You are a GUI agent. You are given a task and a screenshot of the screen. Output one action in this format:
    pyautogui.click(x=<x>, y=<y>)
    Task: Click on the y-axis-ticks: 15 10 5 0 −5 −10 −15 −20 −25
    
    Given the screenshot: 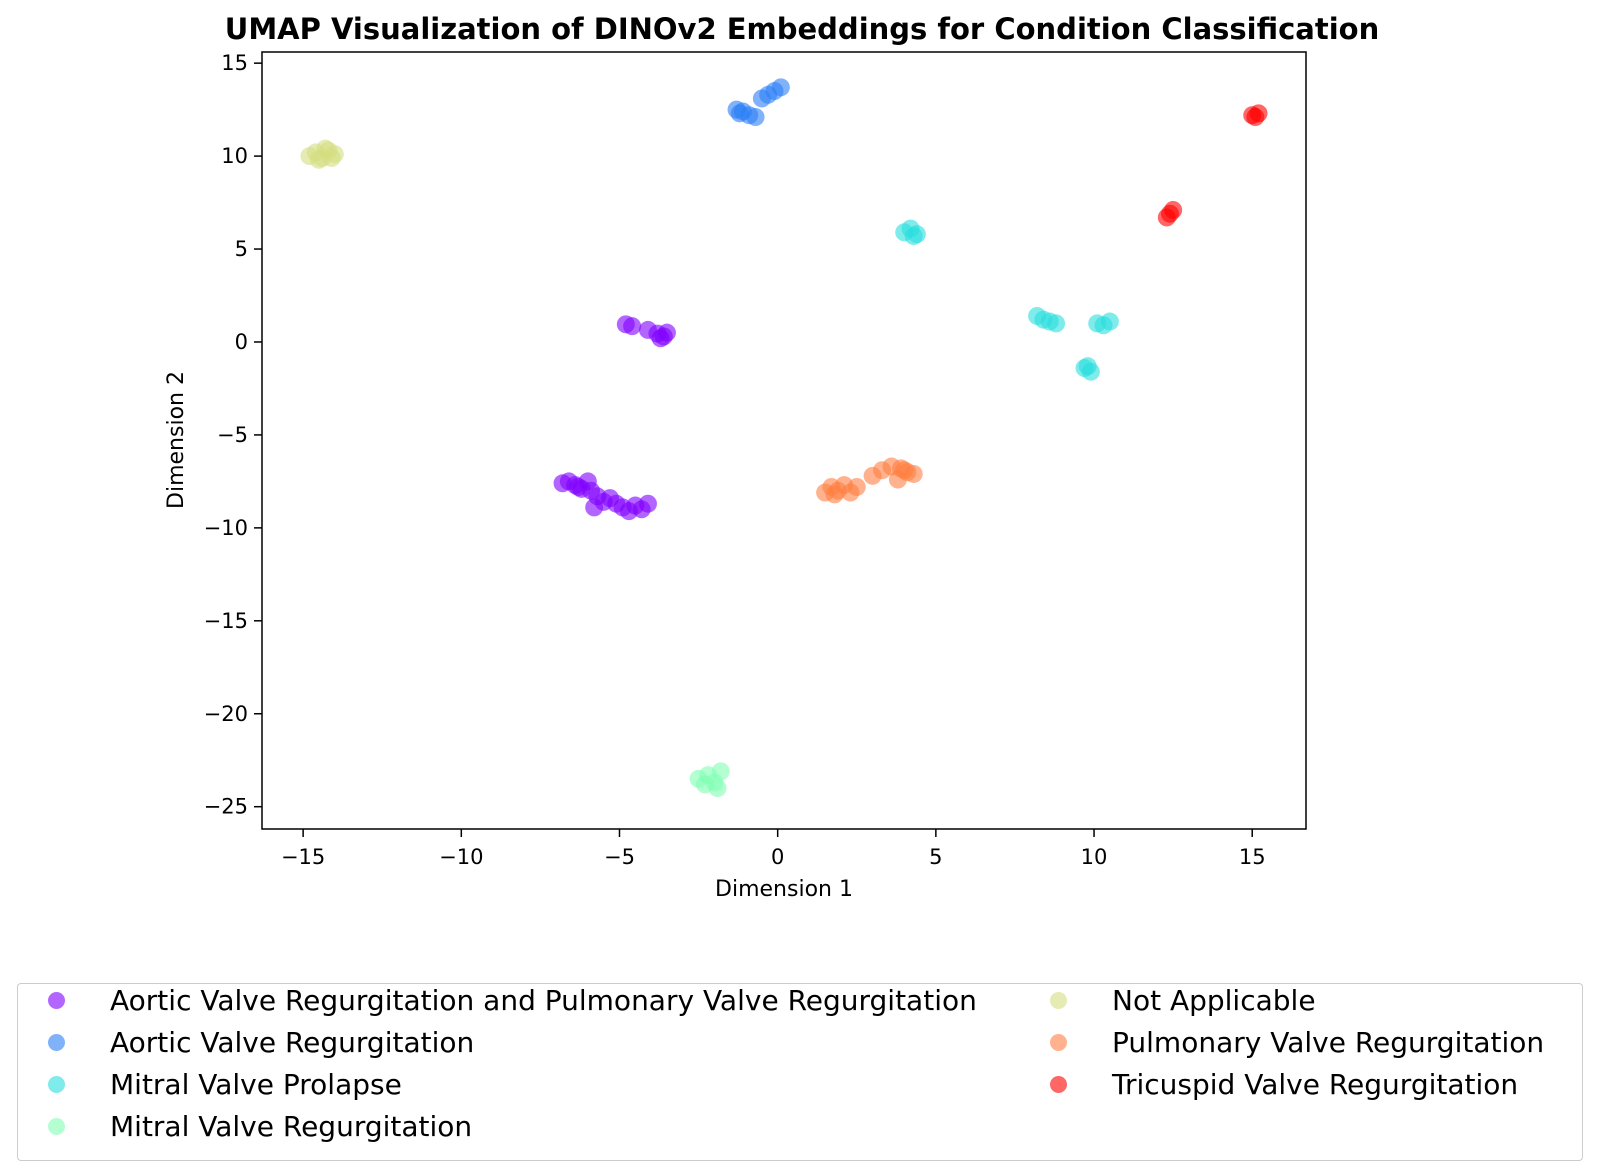 What is the action you would take?
    pyautogui.click(x=233, y=435)
    